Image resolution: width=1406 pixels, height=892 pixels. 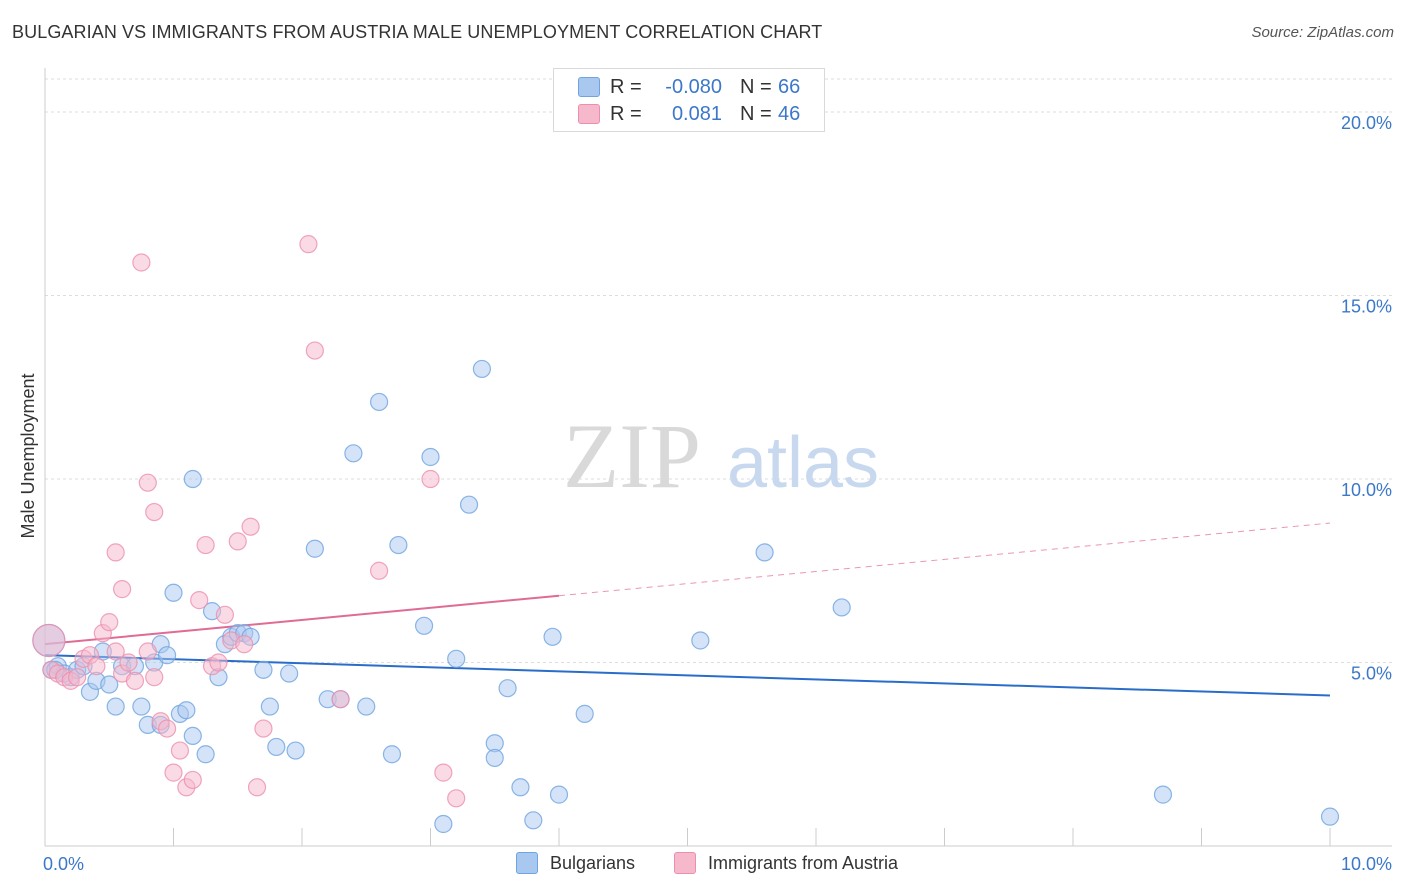 I want to click on legend-row-bulgarians: R = -0.080 N = 66, so click(x=689, y=87).